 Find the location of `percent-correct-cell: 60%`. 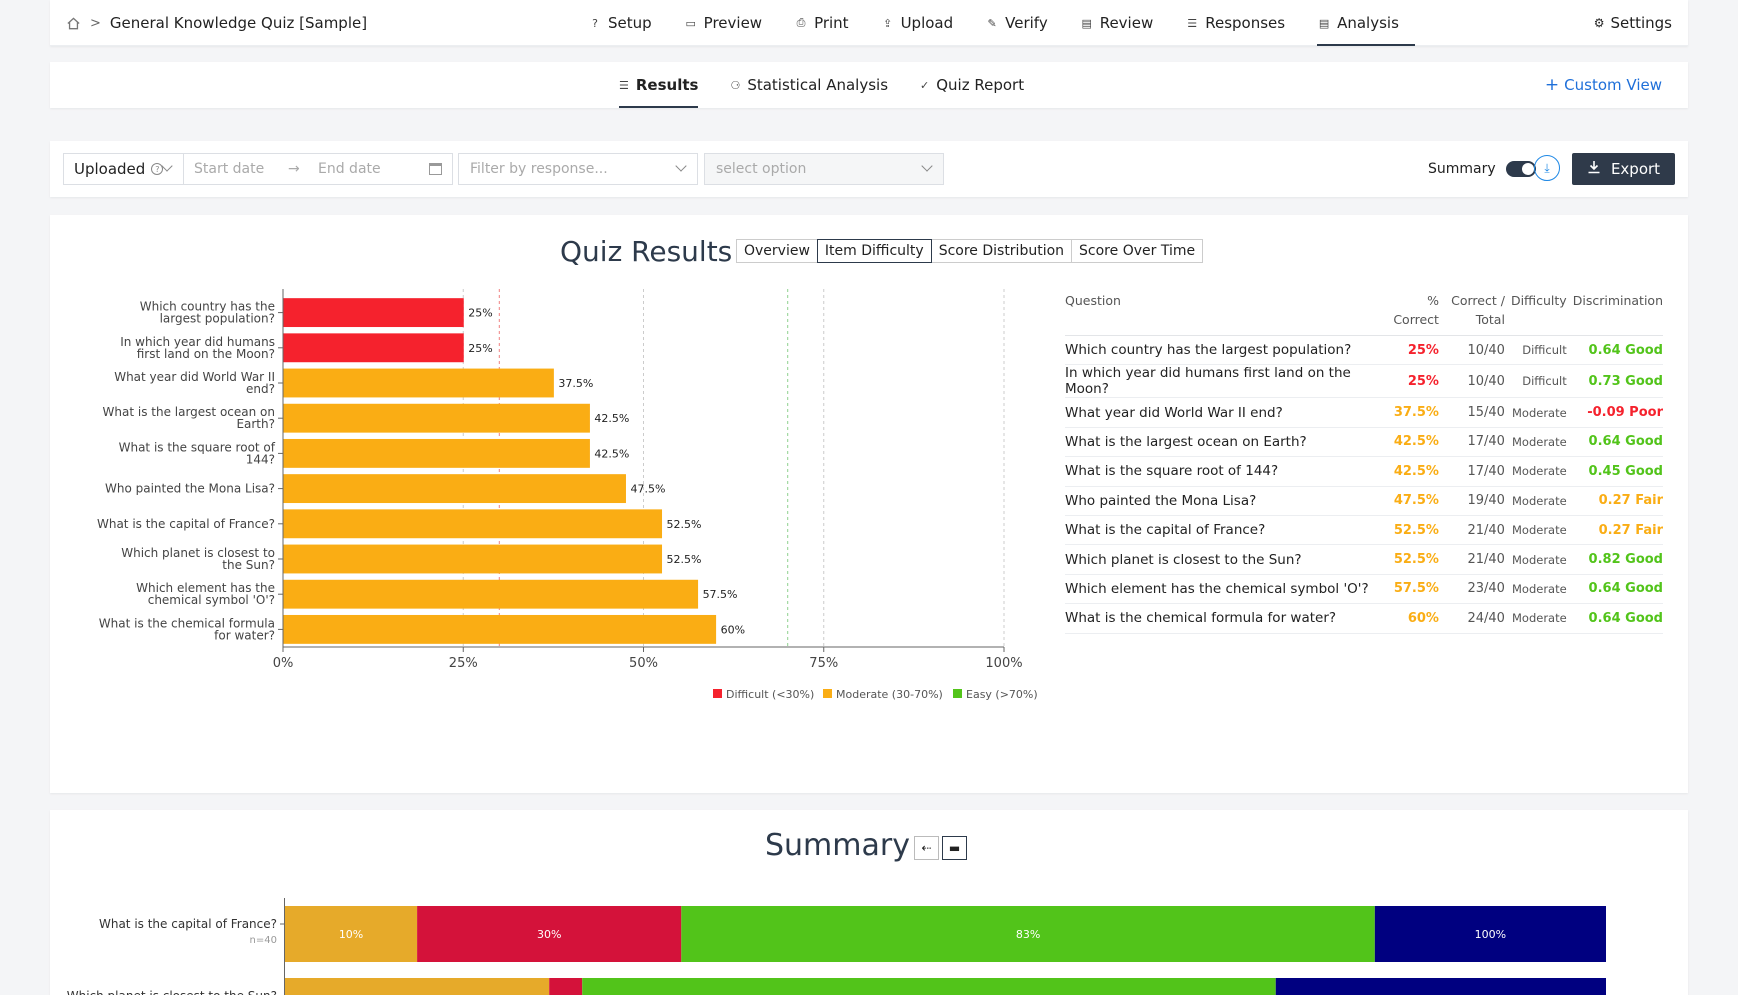

percent-correct-cell: 60% is located at coordinates (1406, 618).